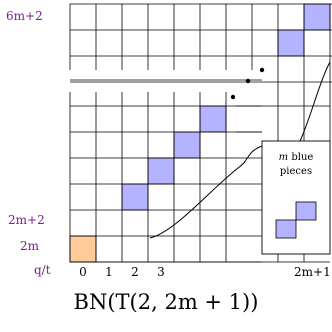  Describe the element at coordinates (296, 171) in the screenshot. I see `callout-text-line2: pieces` at that location.